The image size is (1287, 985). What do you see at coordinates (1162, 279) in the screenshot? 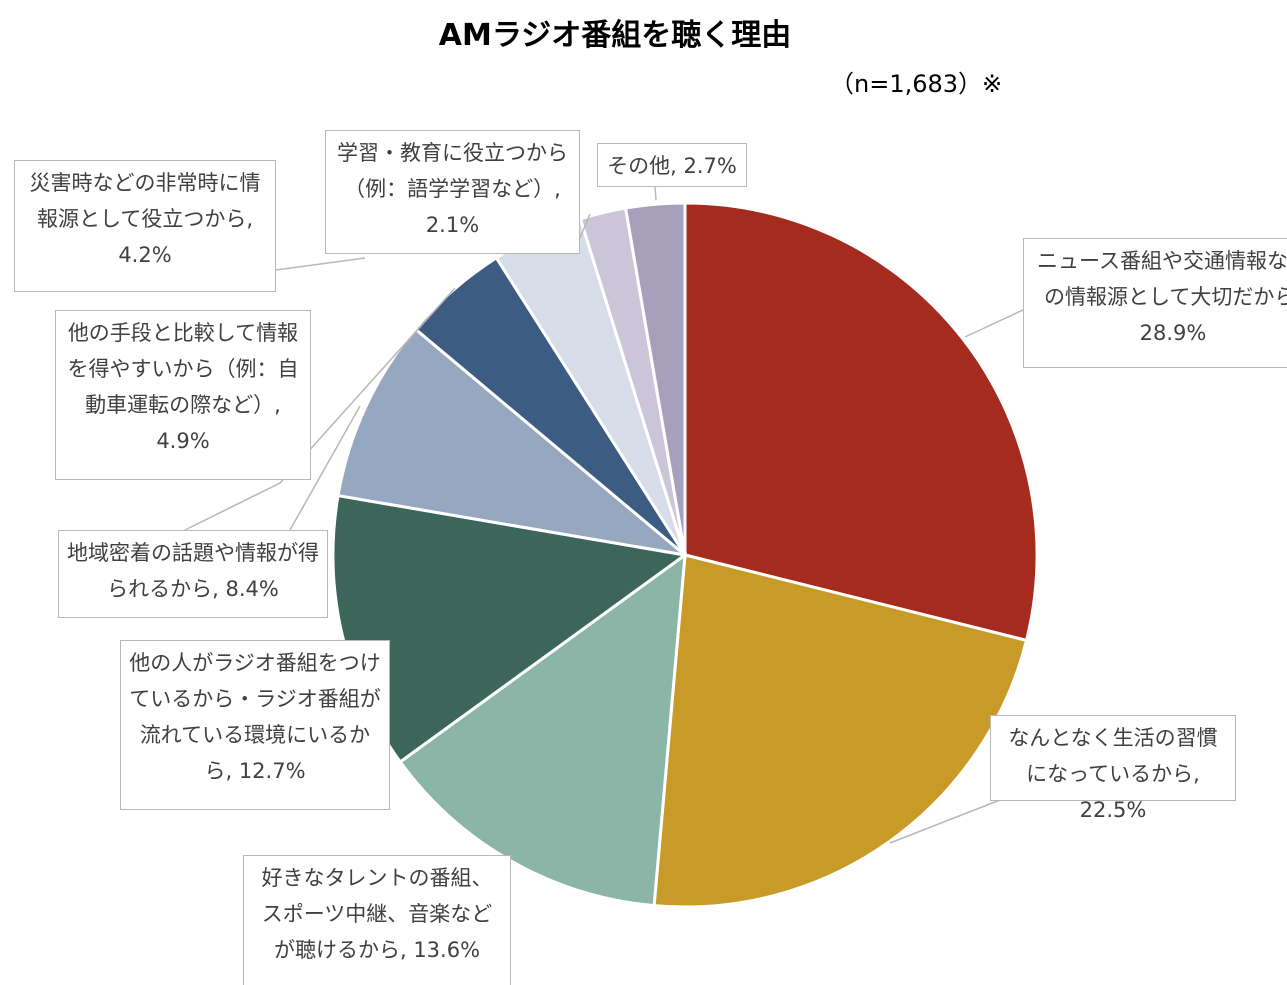
I see `category-label: ニュース番組や交通情報などの情報源として大切だから` at bounding box center [1162, 279].